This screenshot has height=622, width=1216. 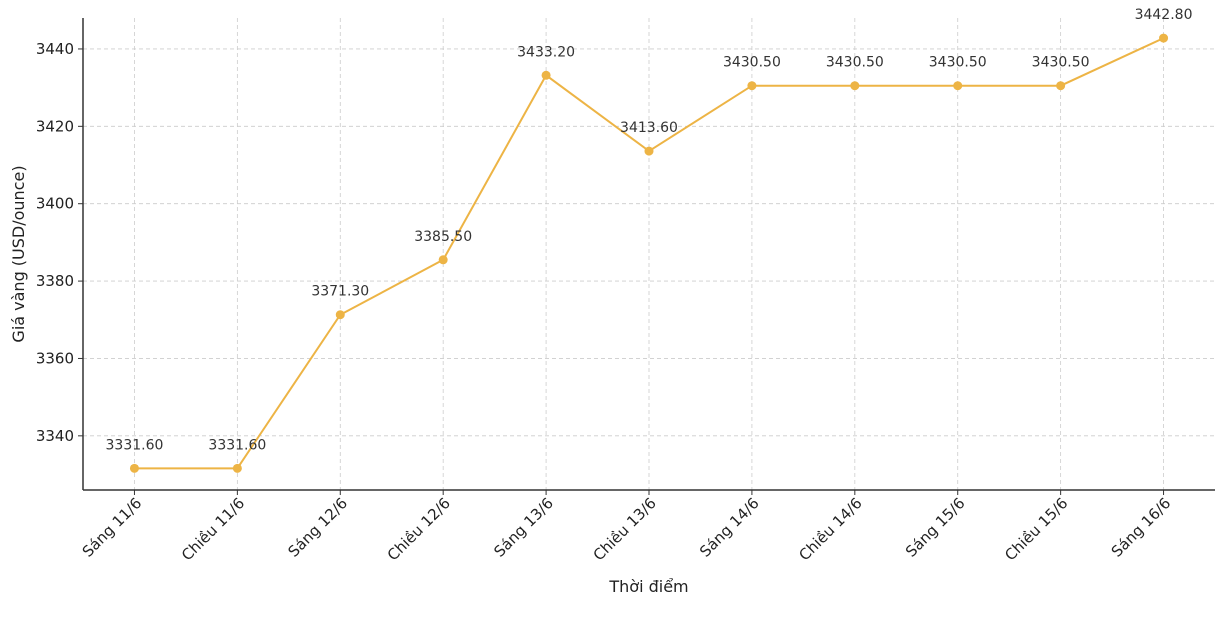 What do you see at coordinates (649, 128) in the screenshot?
I see `data-label: 3413.60` at bounding box center [649, 128].